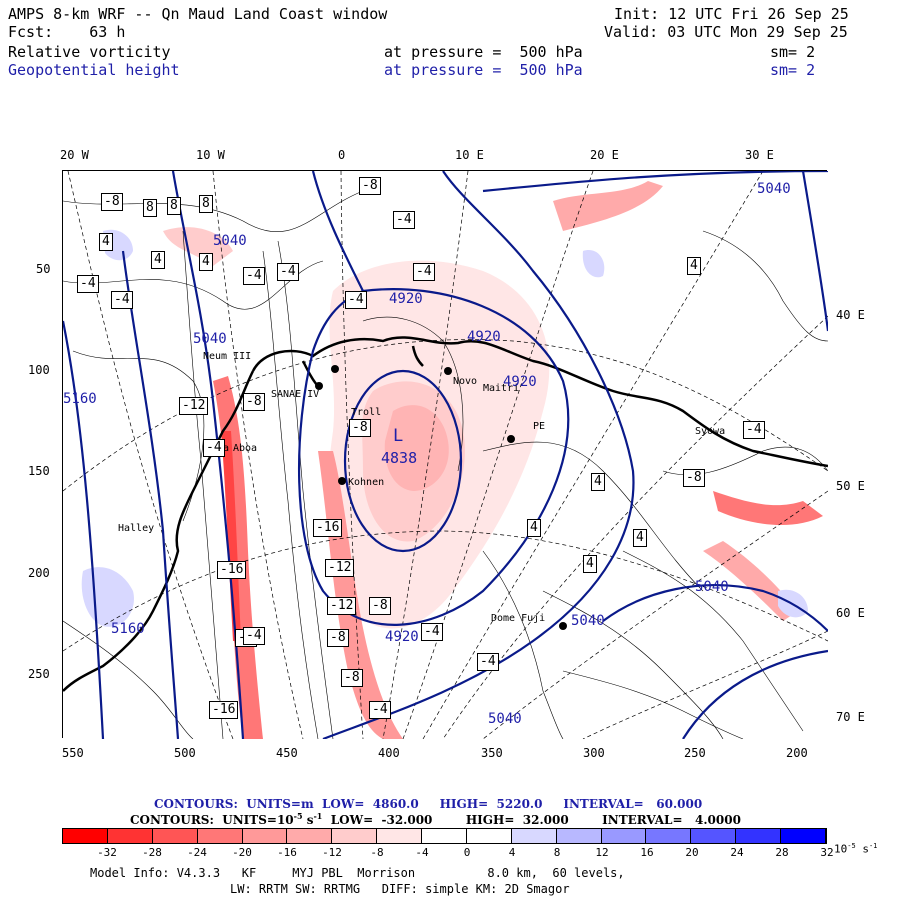 The image size is (900, 900). Describe the element at coordinates (467, 852) in the screenshot. I see `colorbar-tick-label: 0` at that location.